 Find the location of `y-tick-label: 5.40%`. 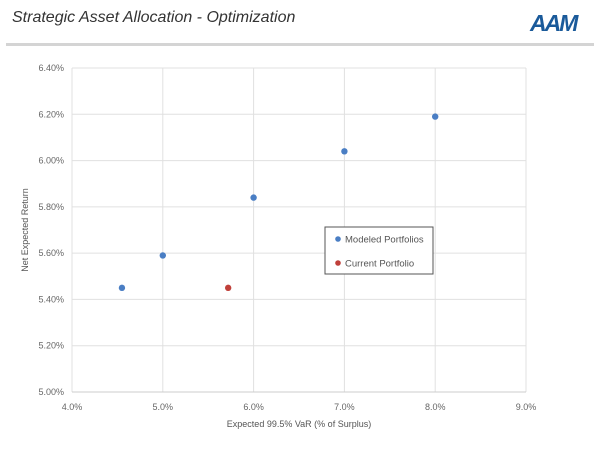

y-tick-label: 5.40% is located at coordinates (51, 299).